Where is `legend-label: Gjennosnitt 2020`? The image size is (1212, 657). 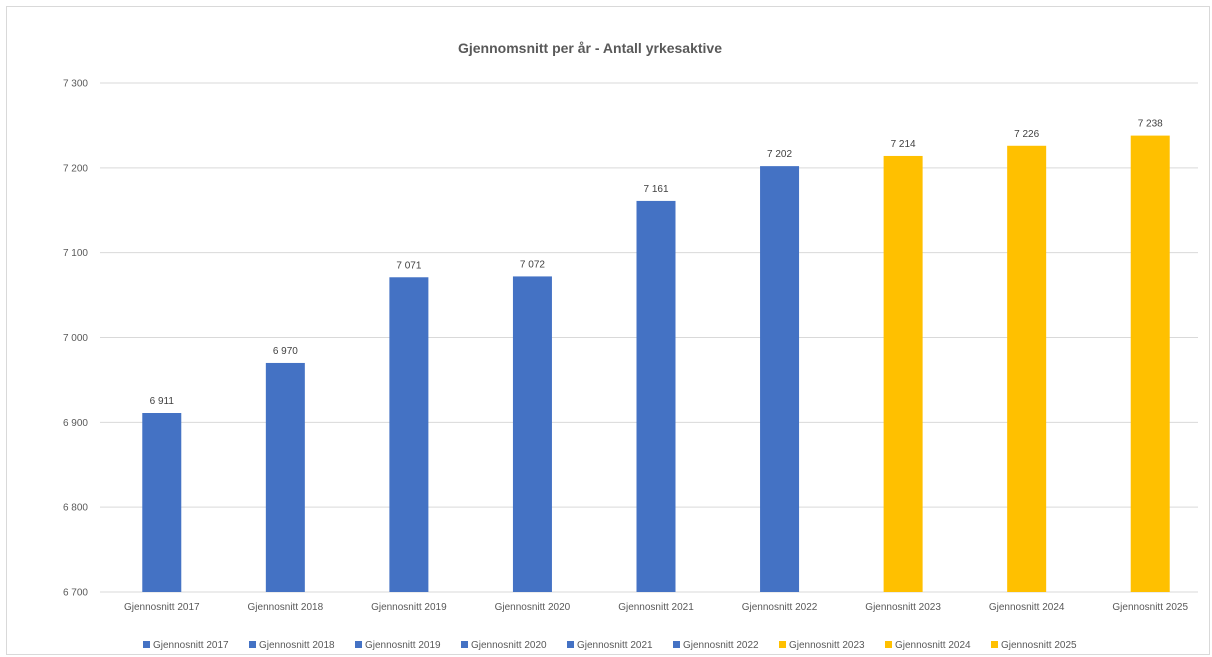
legend-label: Gjennosnitt 2020 is located at coordinates (509, 645).